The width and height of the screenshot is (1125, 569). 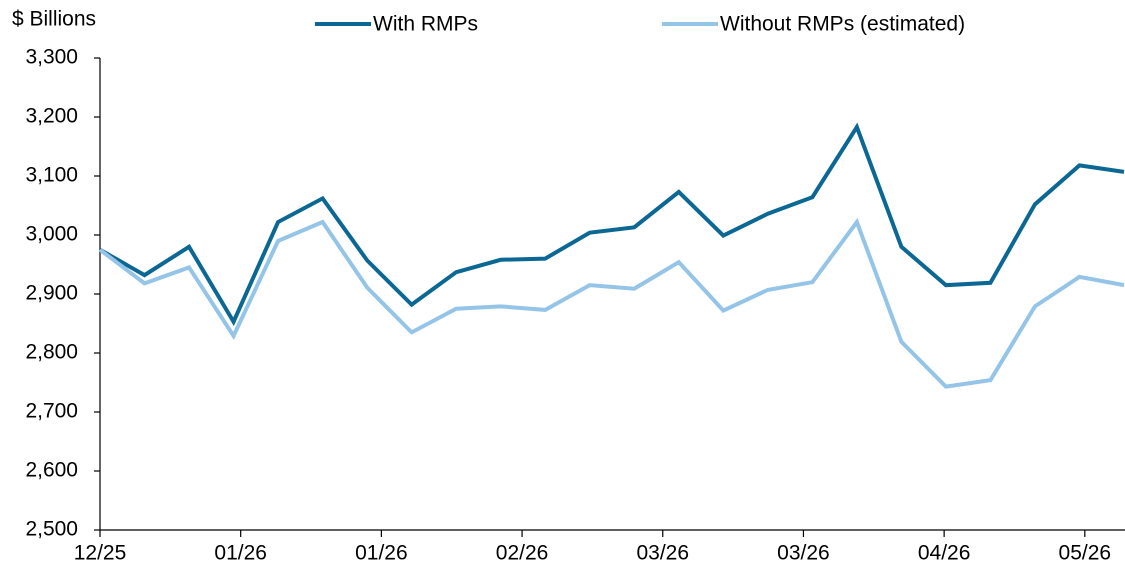 What do you see at coordinates (51, 411) in the screenshot?
I see `y-tick-label: 2,700` at bounding box center [51, 411].